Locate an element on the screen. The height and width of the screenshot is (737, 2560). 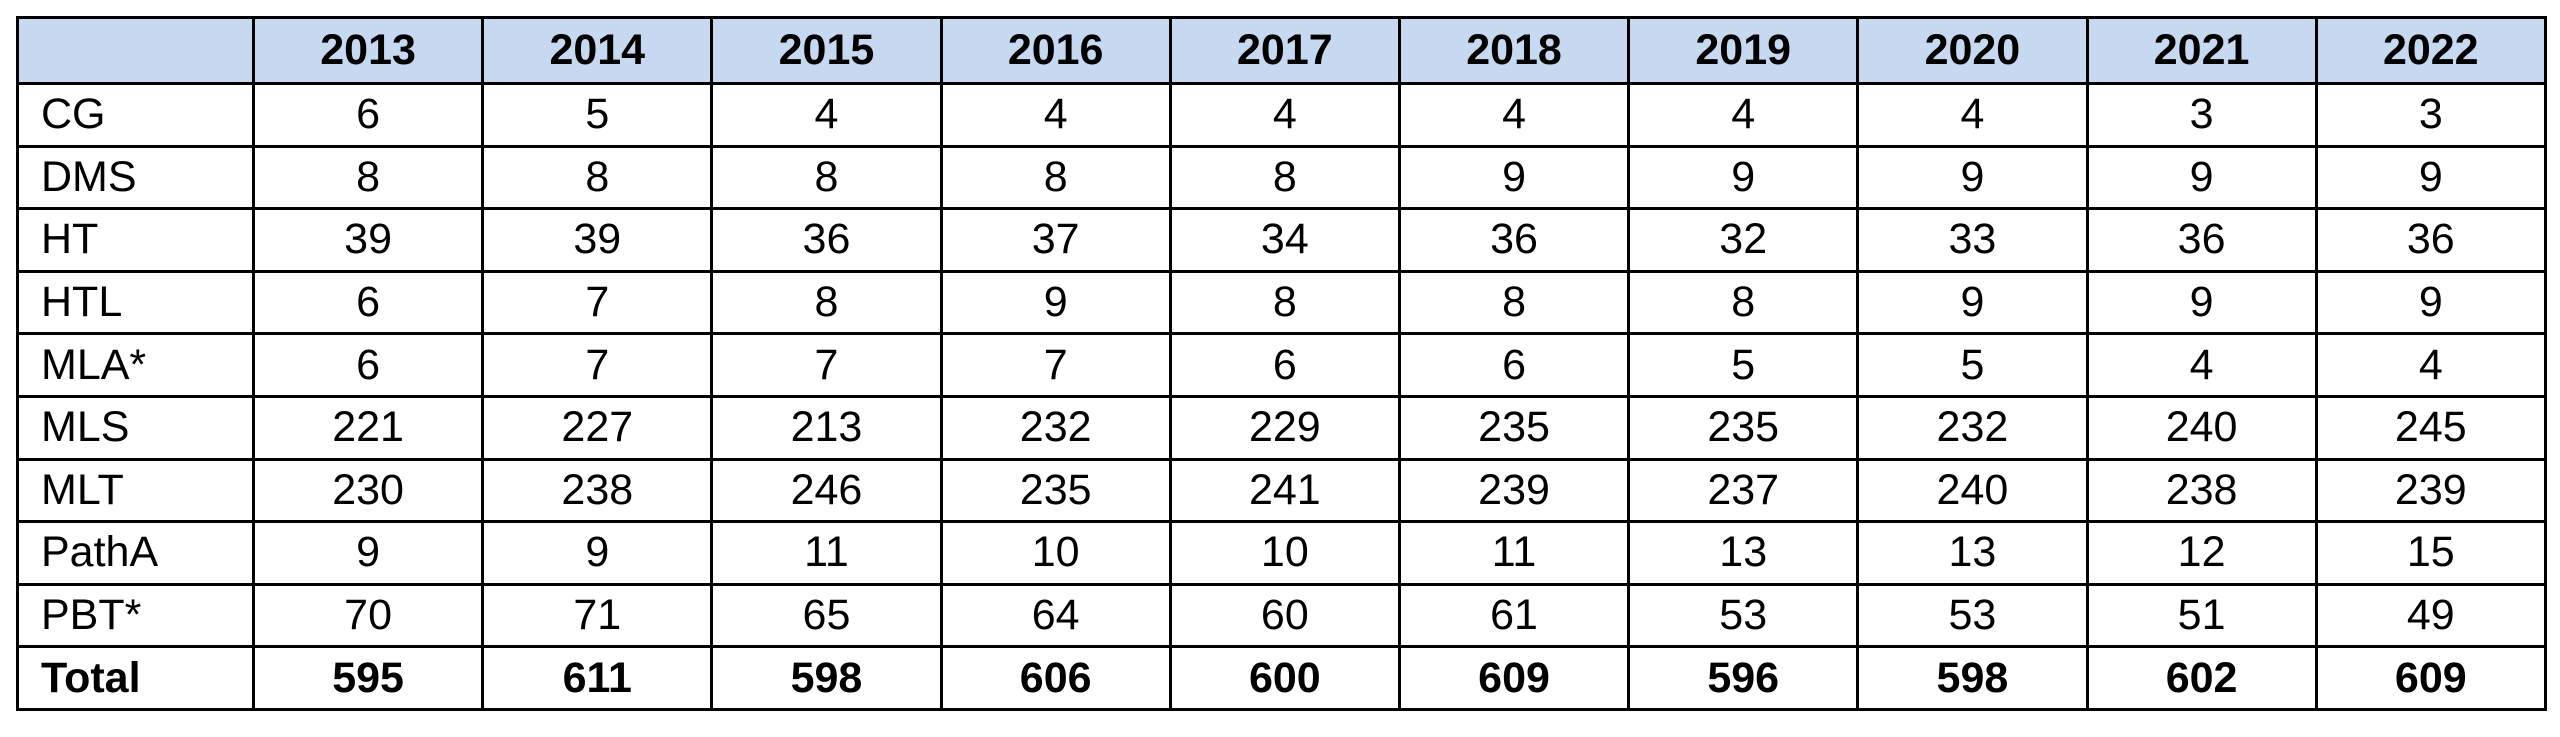
row-label: MLT is located at coordinates (135, 490).